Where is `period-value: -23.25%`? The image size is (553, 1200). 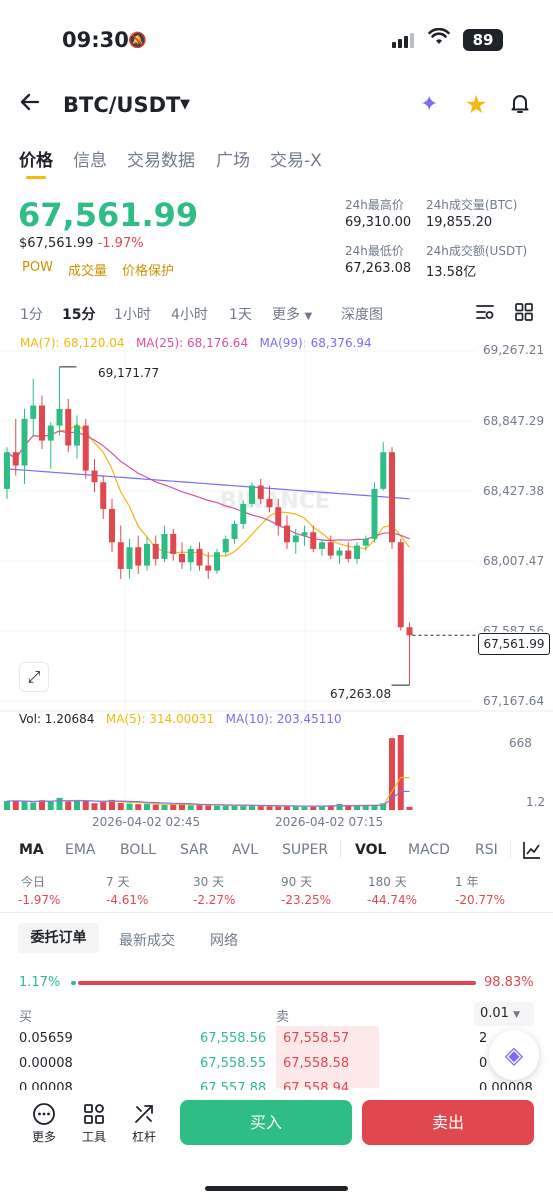 period-value: -23.25% is located at coordinates (306, 900).